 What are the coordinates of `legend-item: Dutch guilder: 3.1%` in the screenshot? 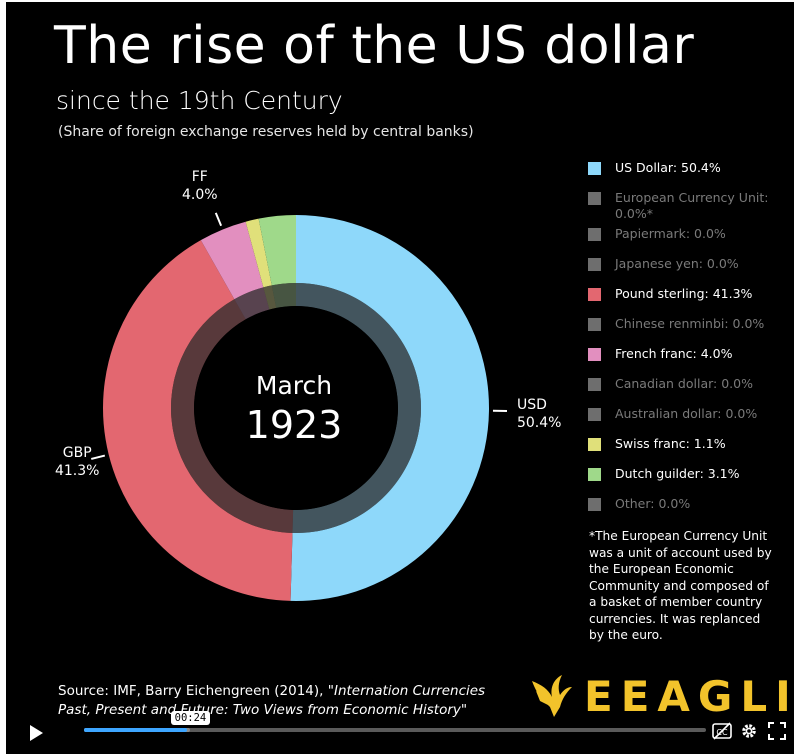 It's located at (683, 474).